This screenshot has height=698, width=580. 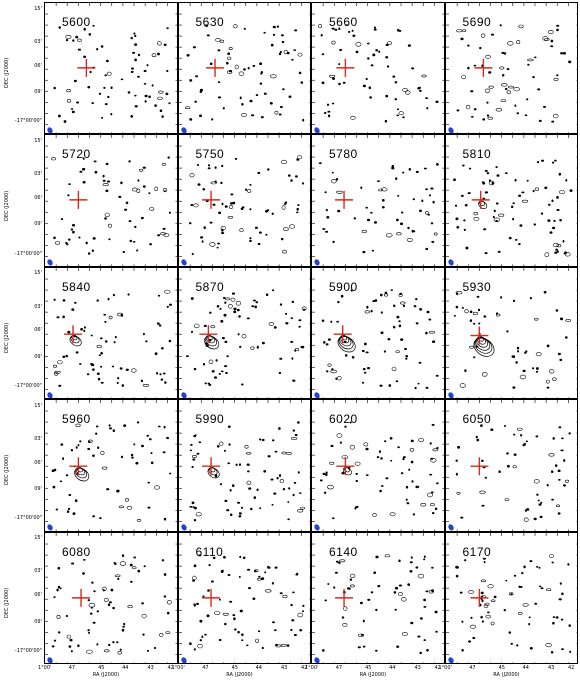 What do you see at coordinates (38, 489) in the screenshot?
I see `y-tick-label: 09'` at bounding box center [38, 489].